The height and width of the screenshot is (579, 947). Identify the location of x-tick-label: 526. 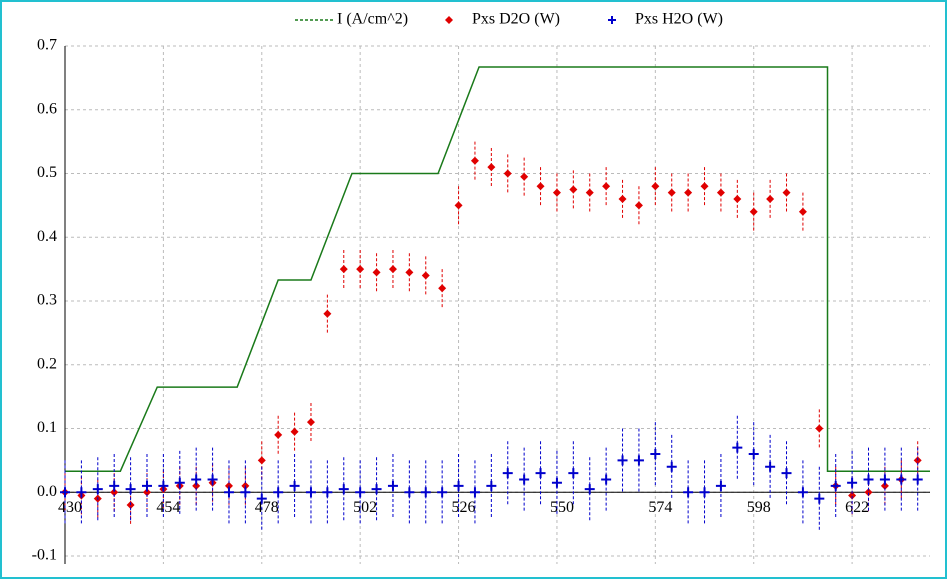
(464, 507).